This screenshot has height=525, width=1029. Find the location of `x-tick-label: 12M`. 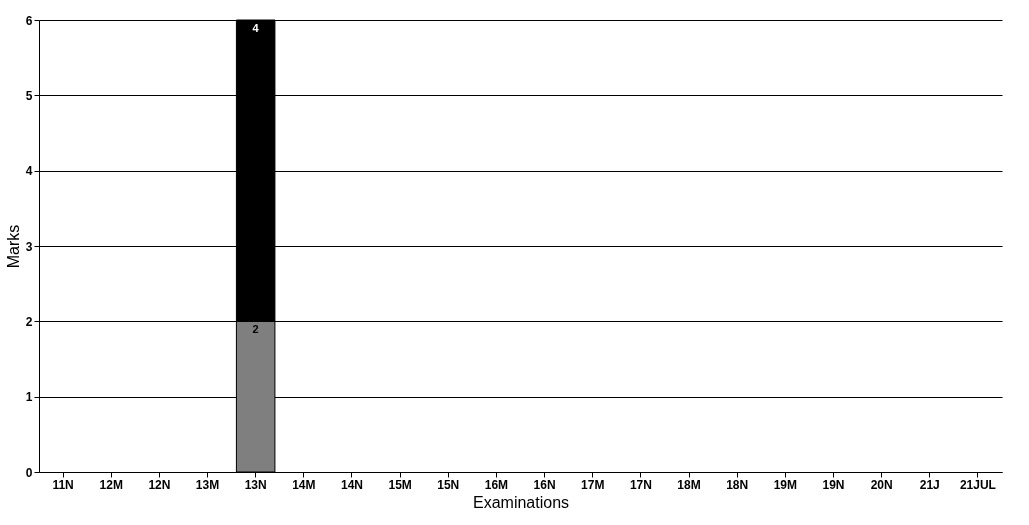

x-tick-label: 12M is located at coordinates (111, 484).